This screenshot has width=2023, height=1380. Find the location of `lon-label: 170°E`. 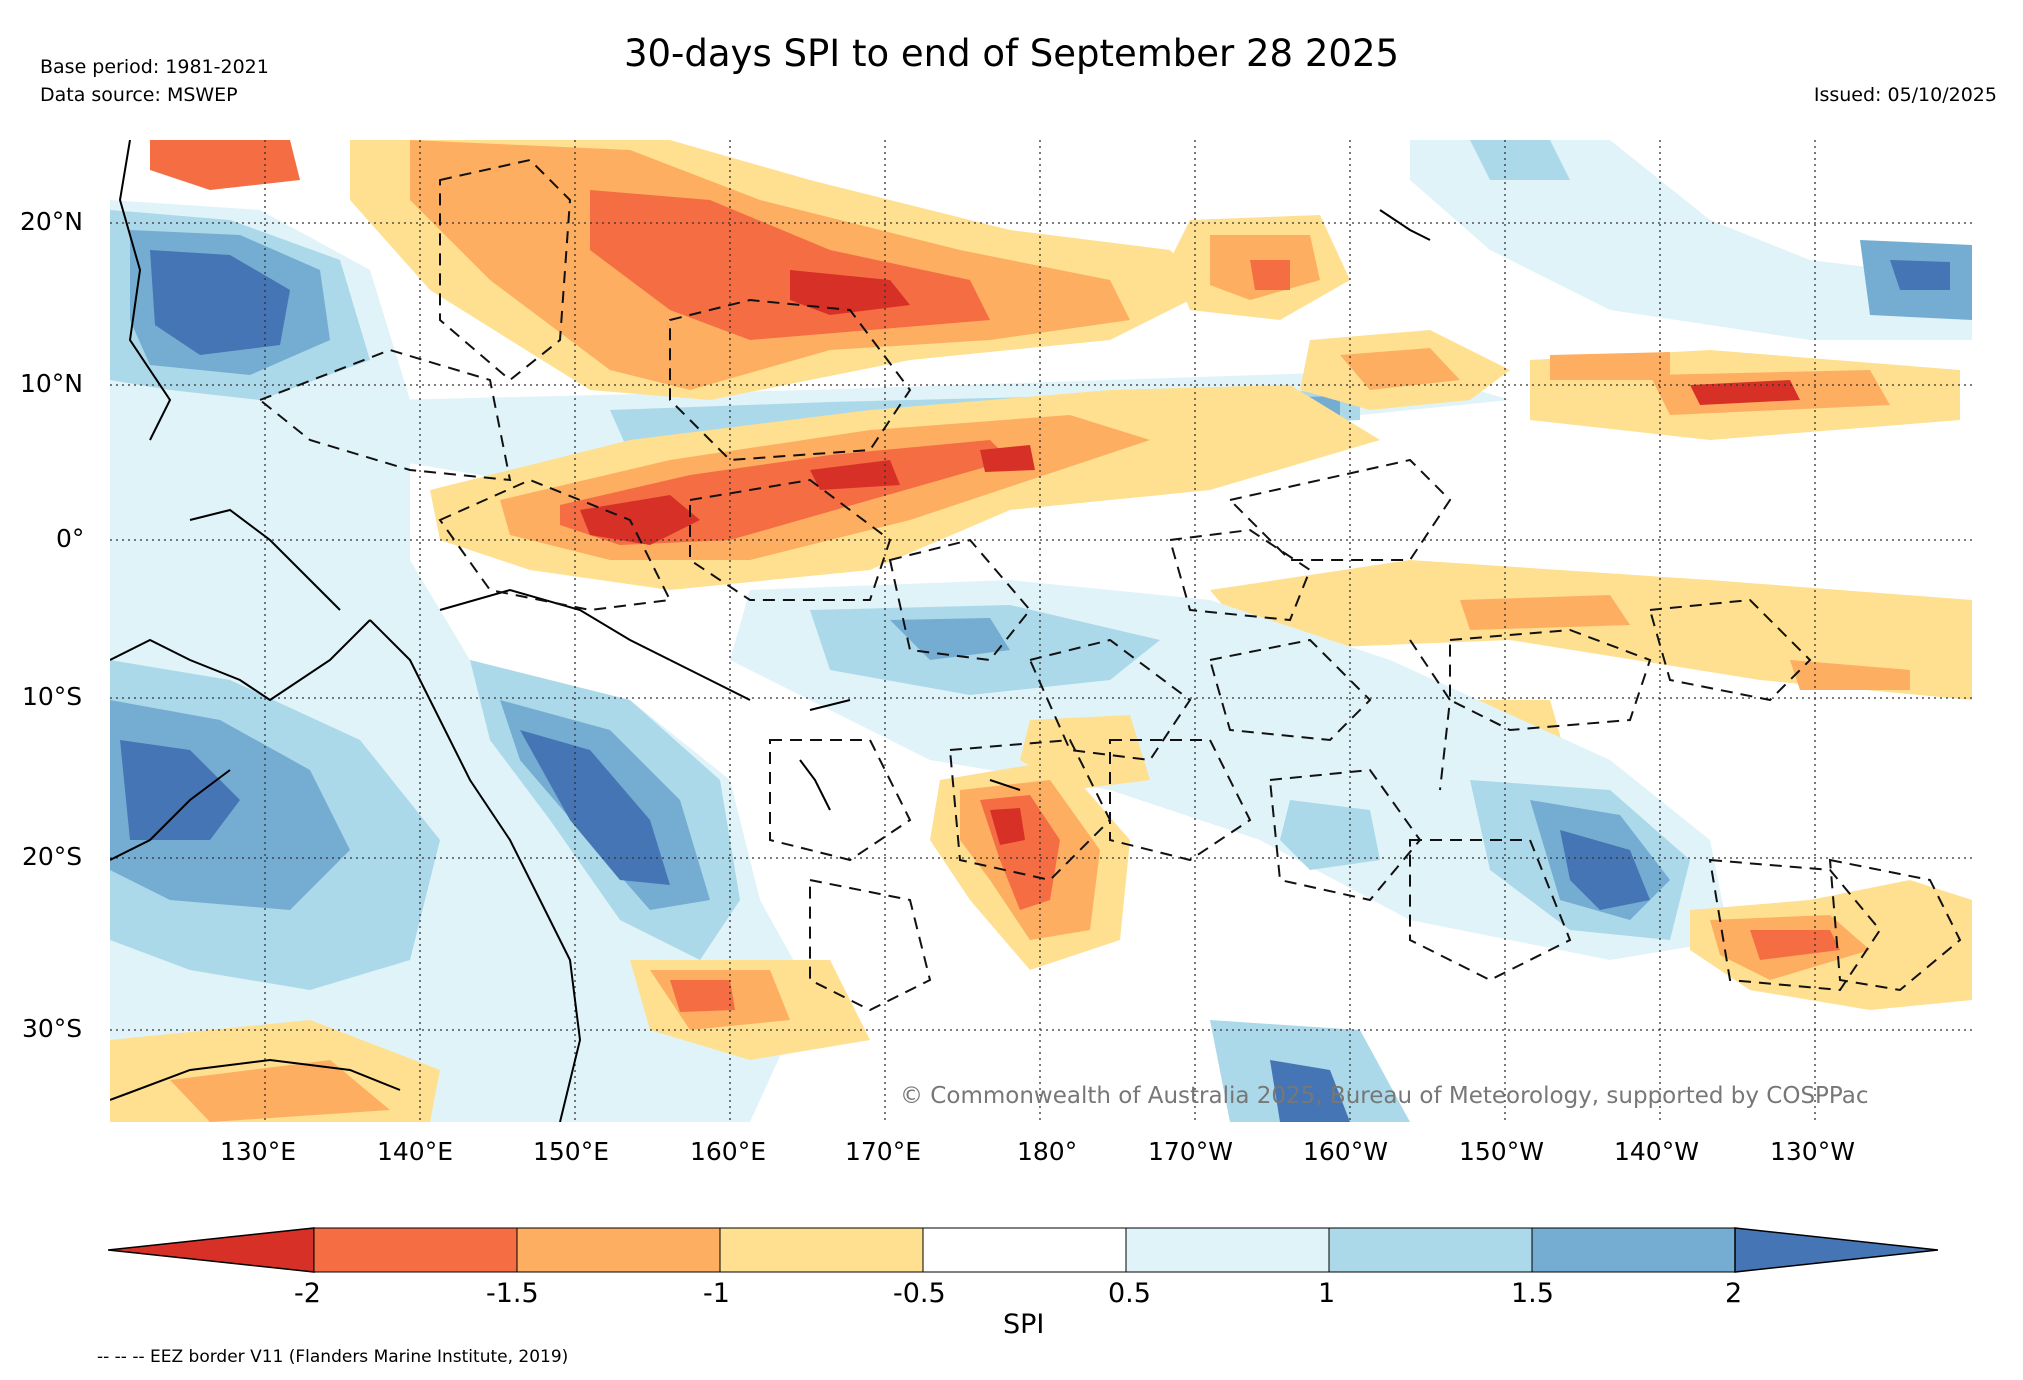

lon-label: 170°E is located at coordinates (883, 1151).